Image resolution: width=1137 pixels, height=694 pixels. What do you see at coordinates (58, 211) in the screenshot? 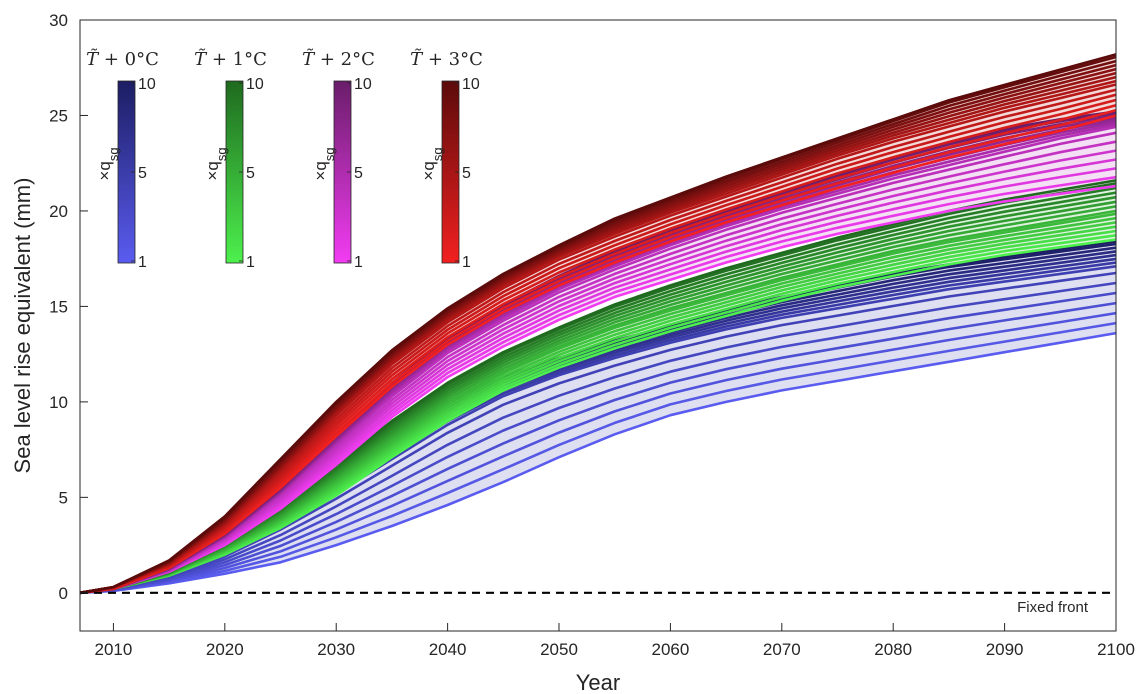
I see `y-tick-label: 20` at bounding box center [58, 211].